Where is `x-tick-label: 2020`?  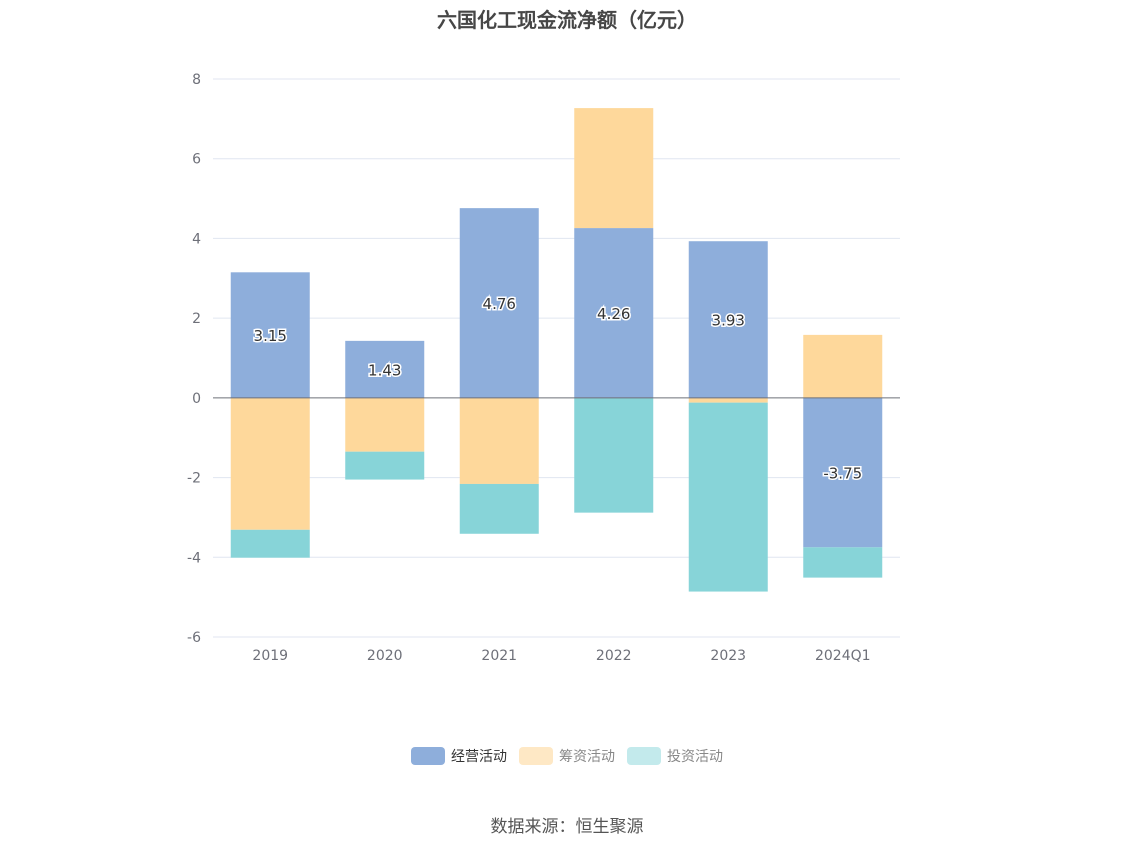
x-tick-label: 2020 is located at coordinates (385, 656).